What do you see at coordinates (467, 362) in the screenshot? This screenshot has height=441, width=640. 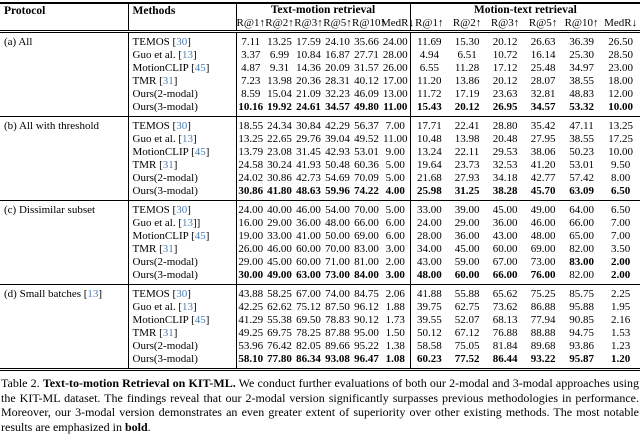 I see `metric-value: 77.52` at bounding box center [467, 362].